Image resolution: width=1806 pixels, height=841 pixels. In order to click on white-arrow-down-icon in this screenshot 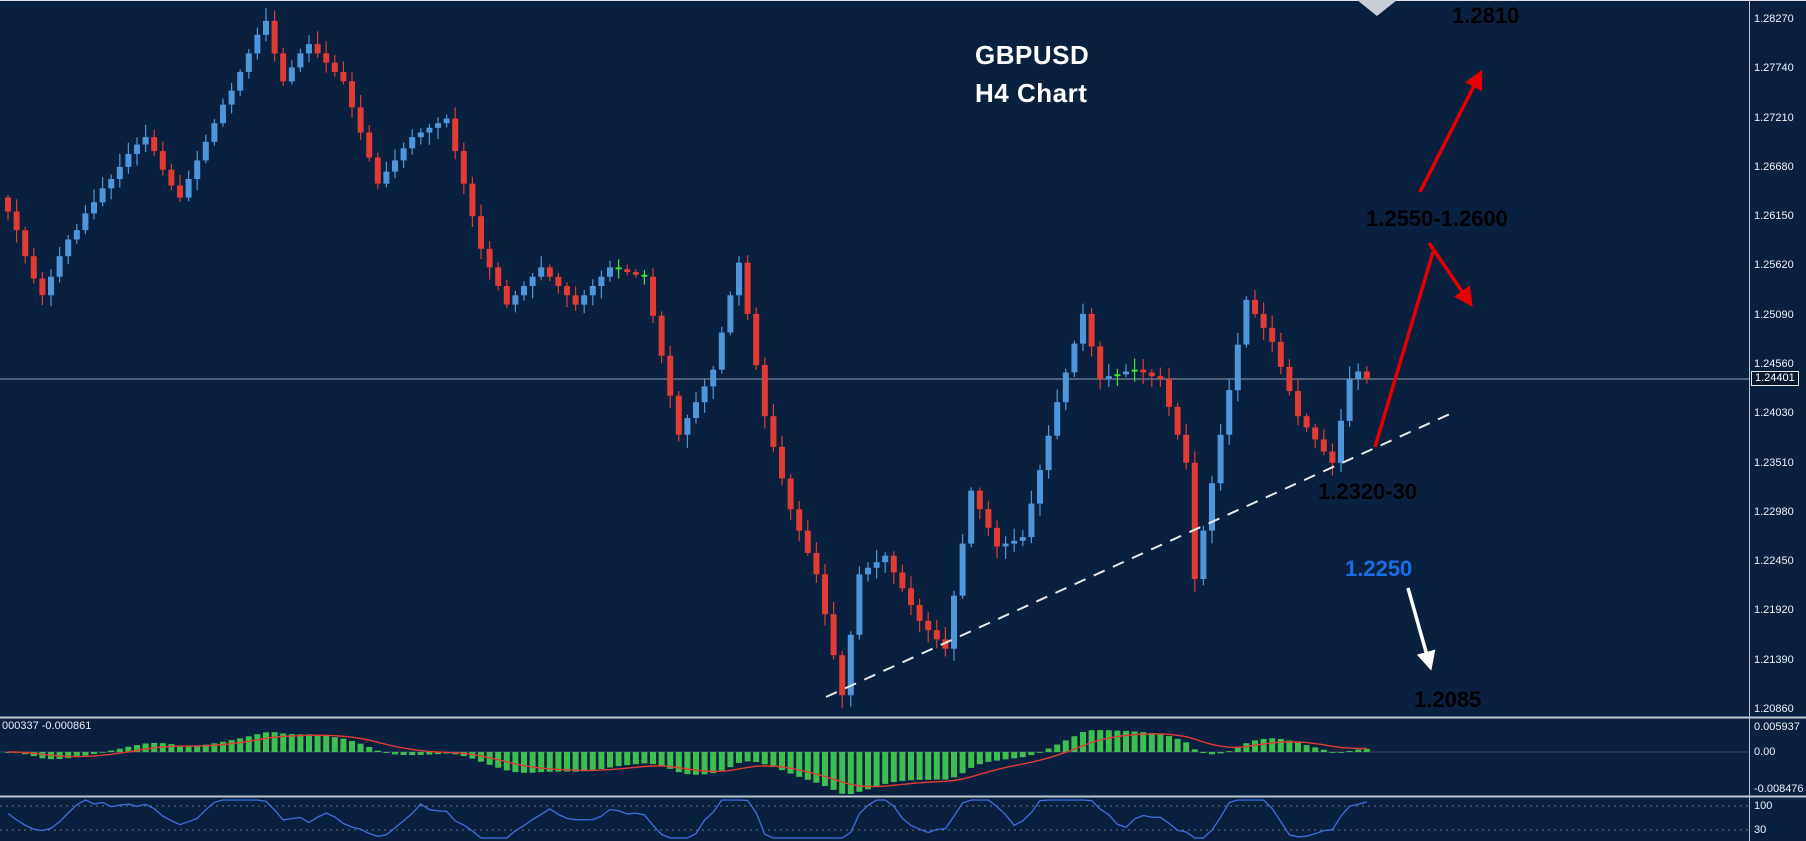, I will do `click(1421, 629)`.